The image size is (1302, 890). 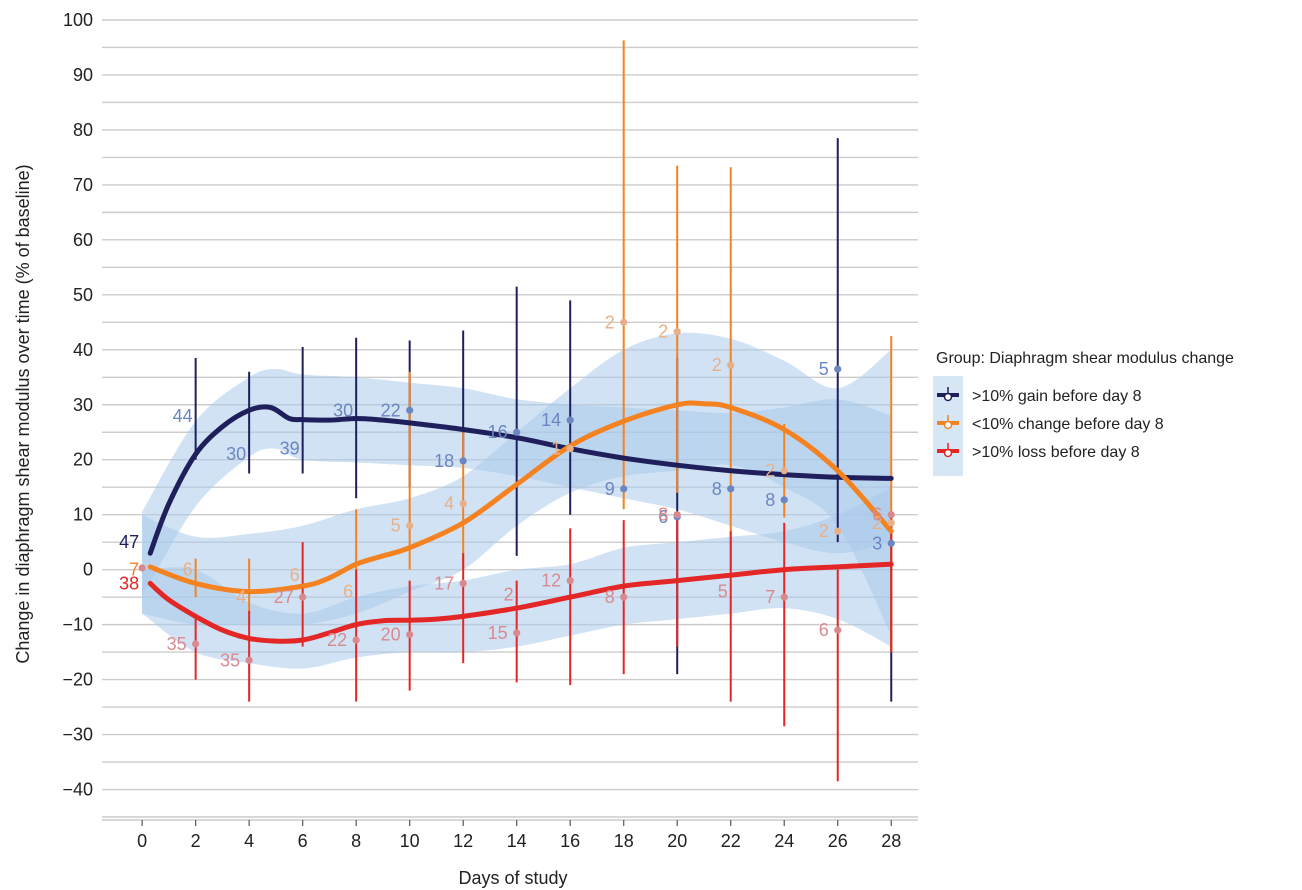 I want to click on y-tick-label: 10, so click(x=83, y=515).